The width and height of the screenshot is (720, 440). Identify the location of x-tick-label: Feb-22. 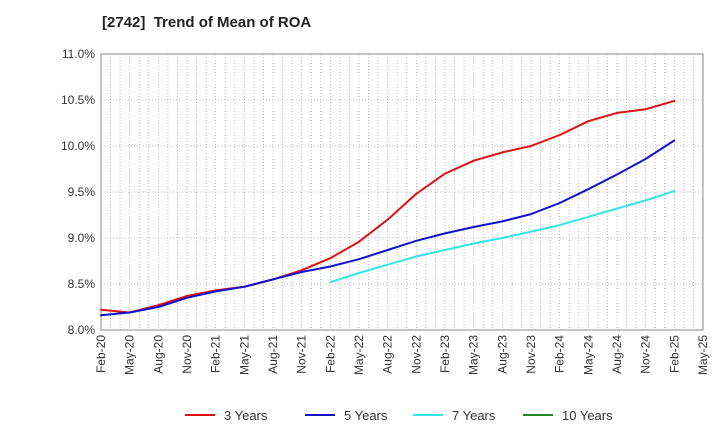
(330, 354).